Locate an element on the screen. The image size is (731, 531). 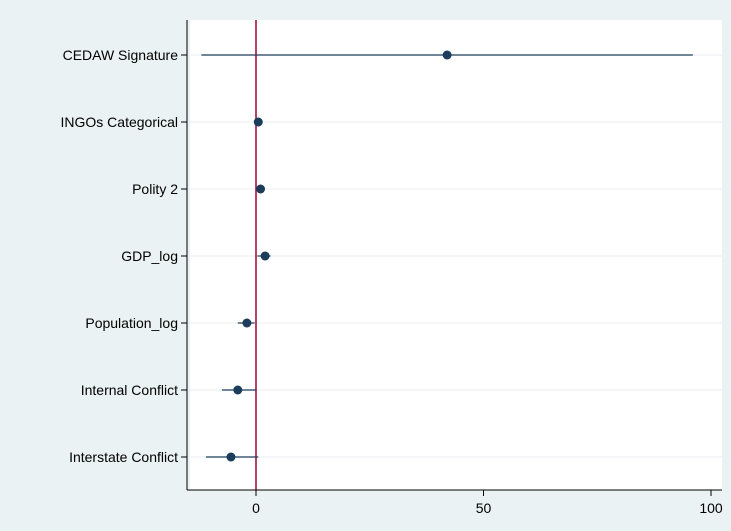
y-tick-label: GDP_log is located at coordinates (149, 256).